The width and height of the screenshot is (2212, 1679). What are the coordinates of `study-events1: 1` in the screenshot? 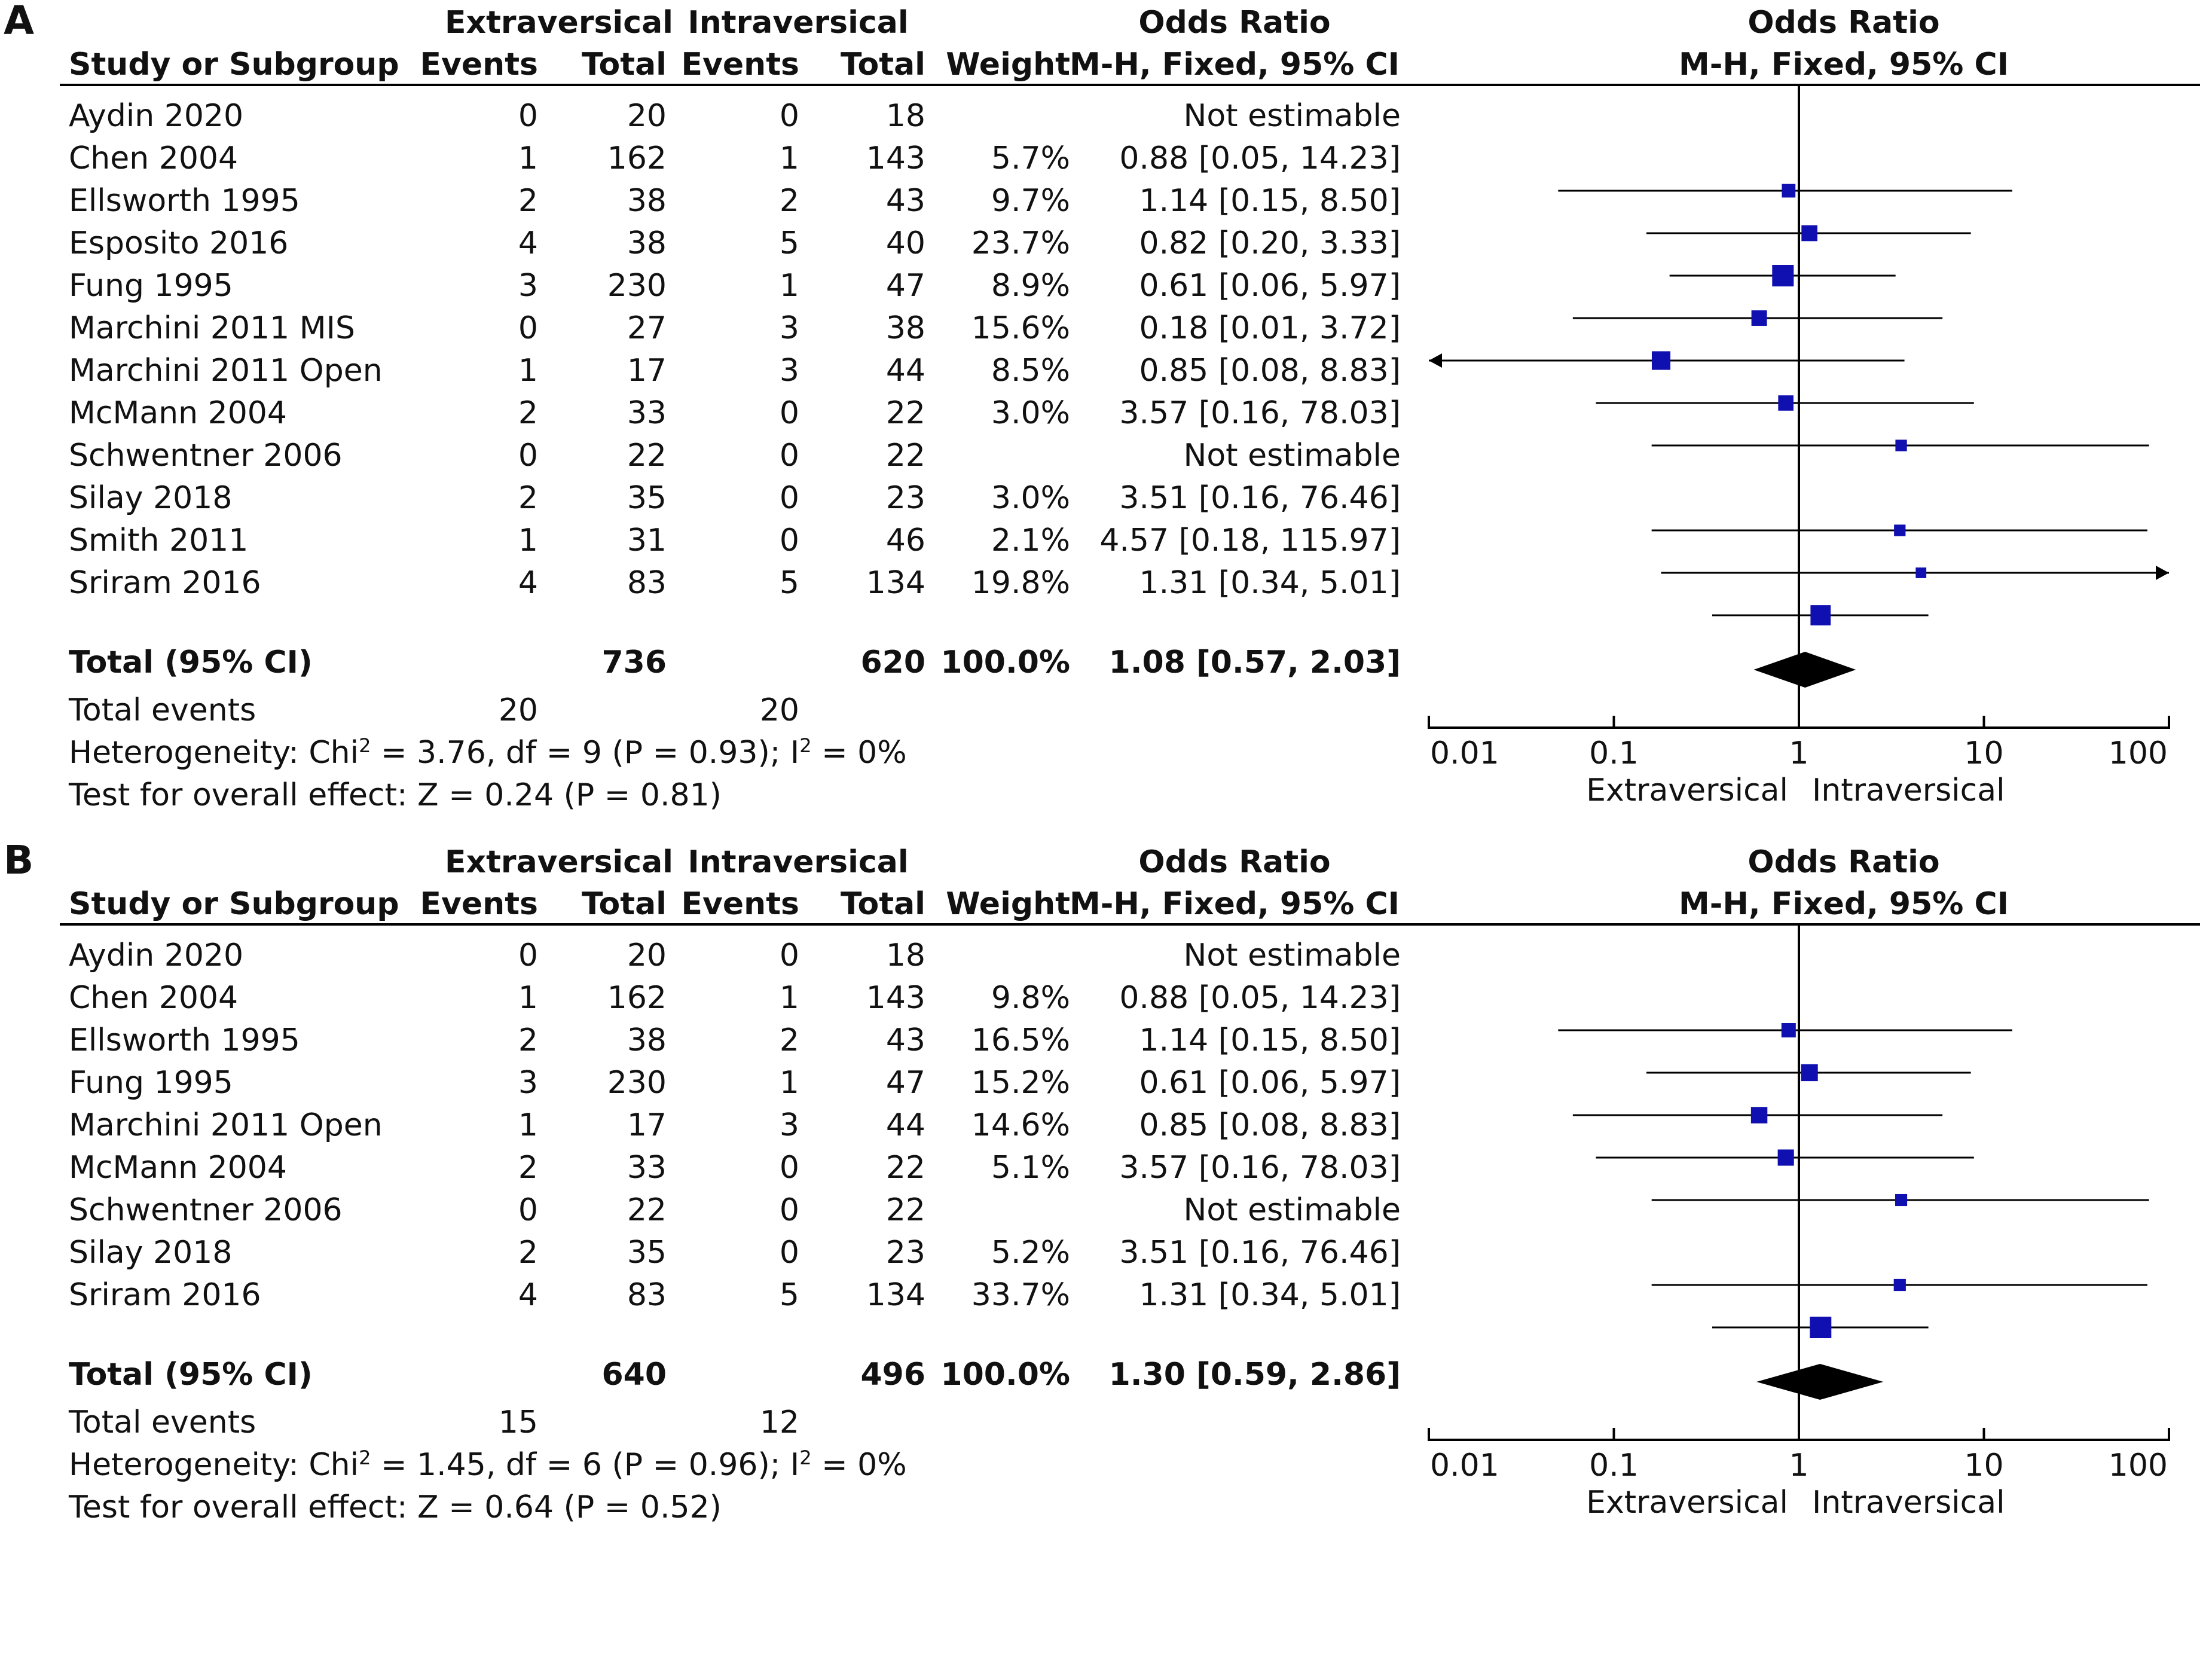 It's located at (528, 371).